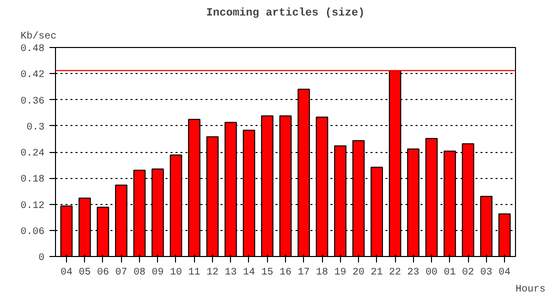  What do you see at coordinates (450, 273) in the screenshot?
I see `x-tick-label: 01` at bounding box center [450, 273].